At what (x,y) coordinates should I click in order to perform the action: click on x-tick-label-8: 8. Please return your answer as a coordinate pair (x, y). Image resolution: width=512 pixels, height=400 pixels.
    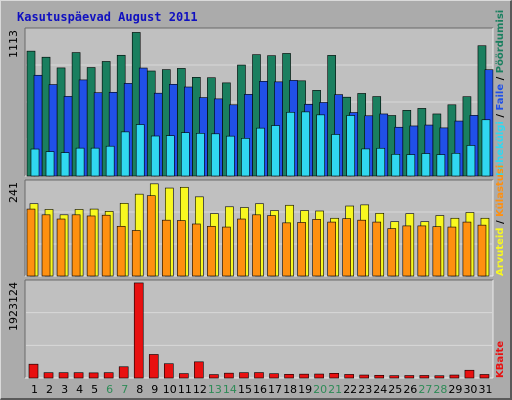
    Looking at the image, I should click on (139, 389).